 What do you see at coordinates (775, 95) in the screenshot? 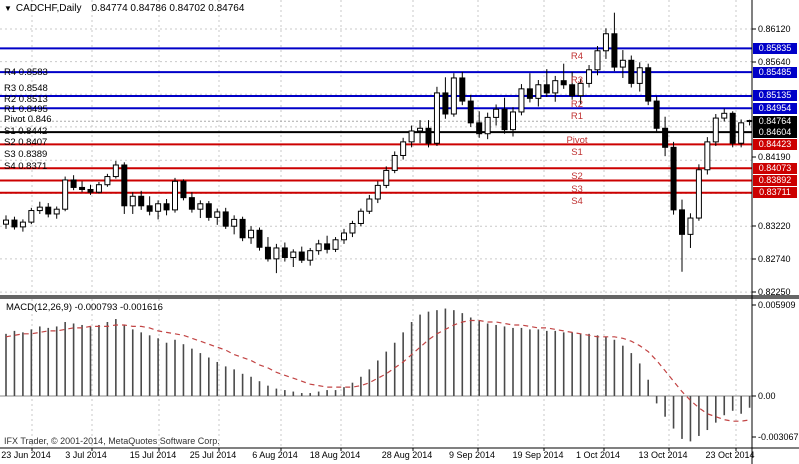
I see `price-badge-0.85135: 0.85135` at bounding box center [775, 95].